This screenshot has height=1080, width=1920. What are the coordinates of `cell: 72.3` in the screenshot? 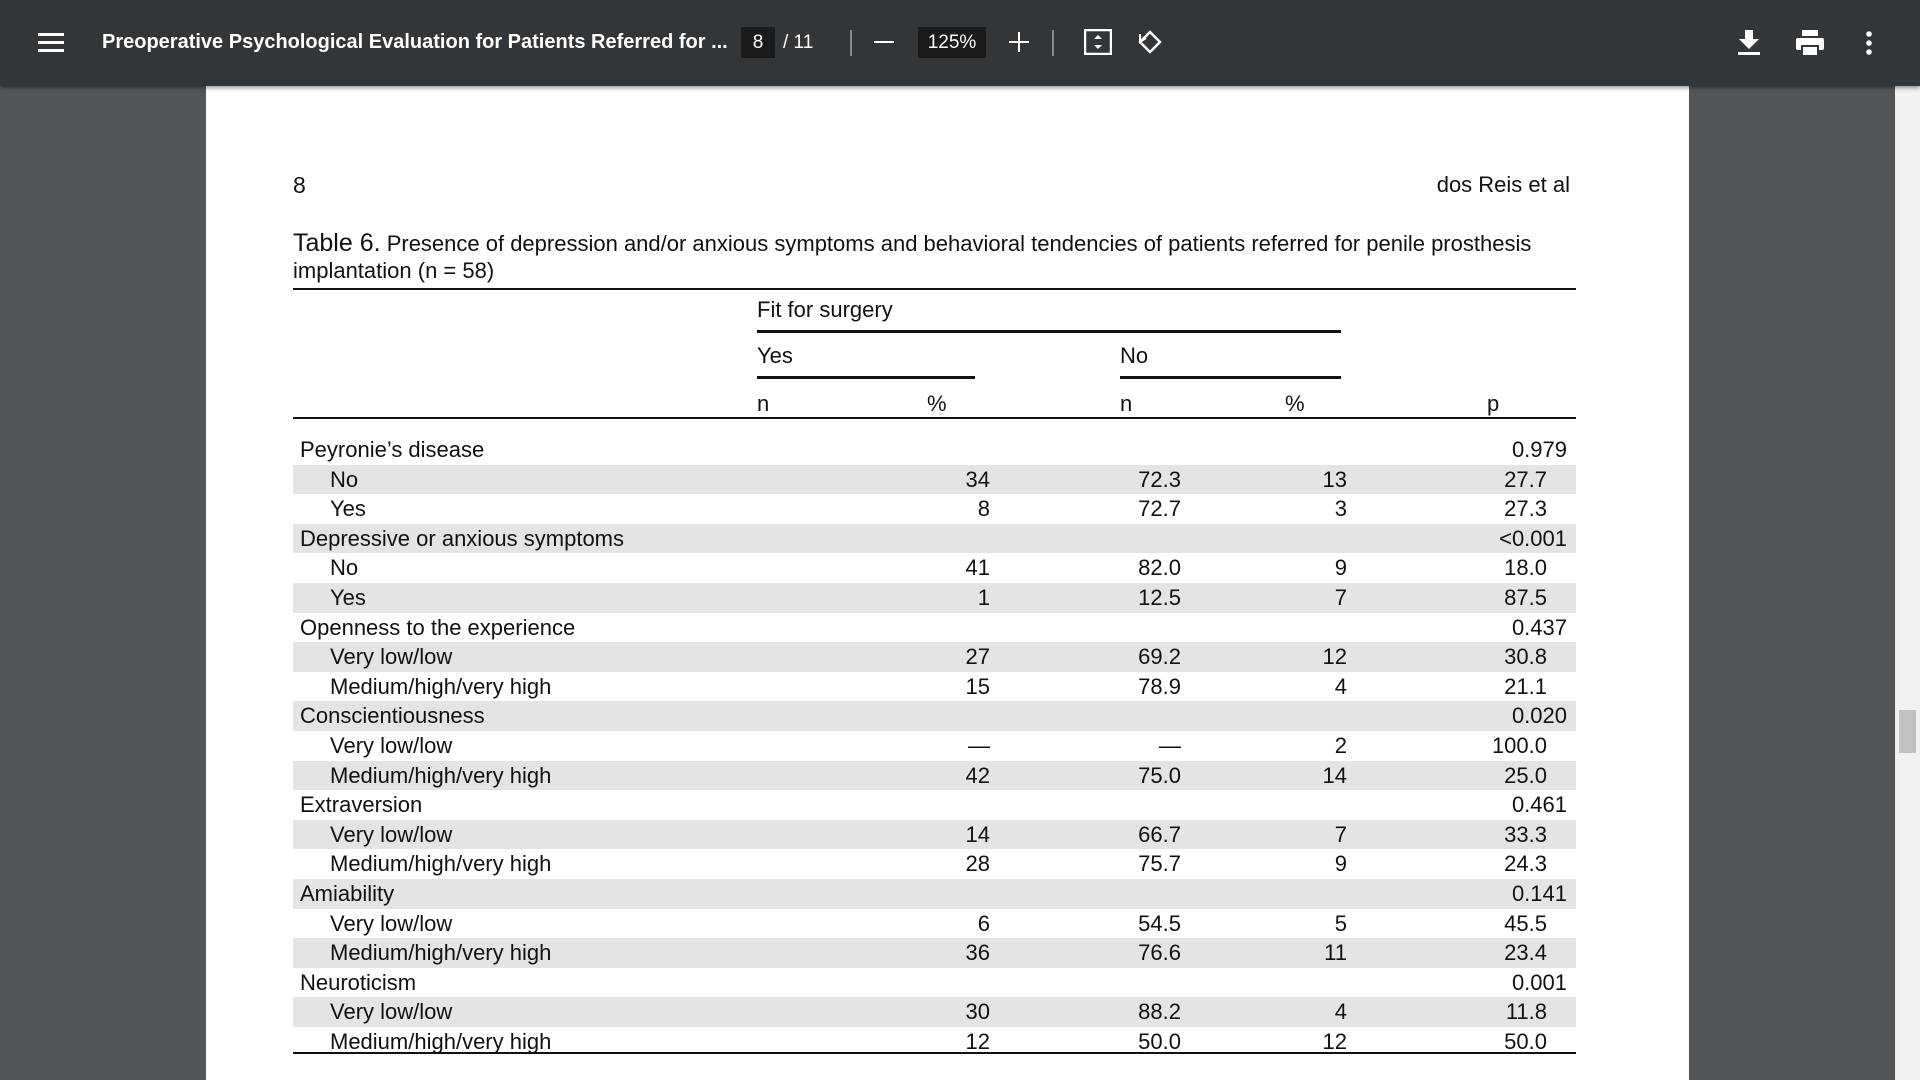 It's located at (1159, 479).